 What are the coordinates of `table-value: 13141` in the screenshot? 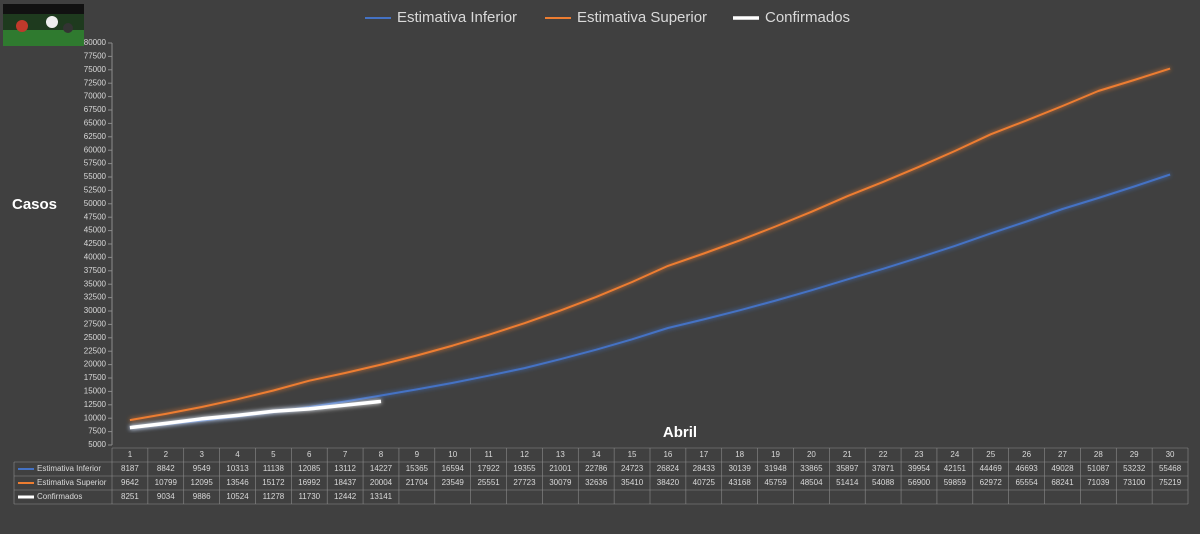 It's located at (381, 496).